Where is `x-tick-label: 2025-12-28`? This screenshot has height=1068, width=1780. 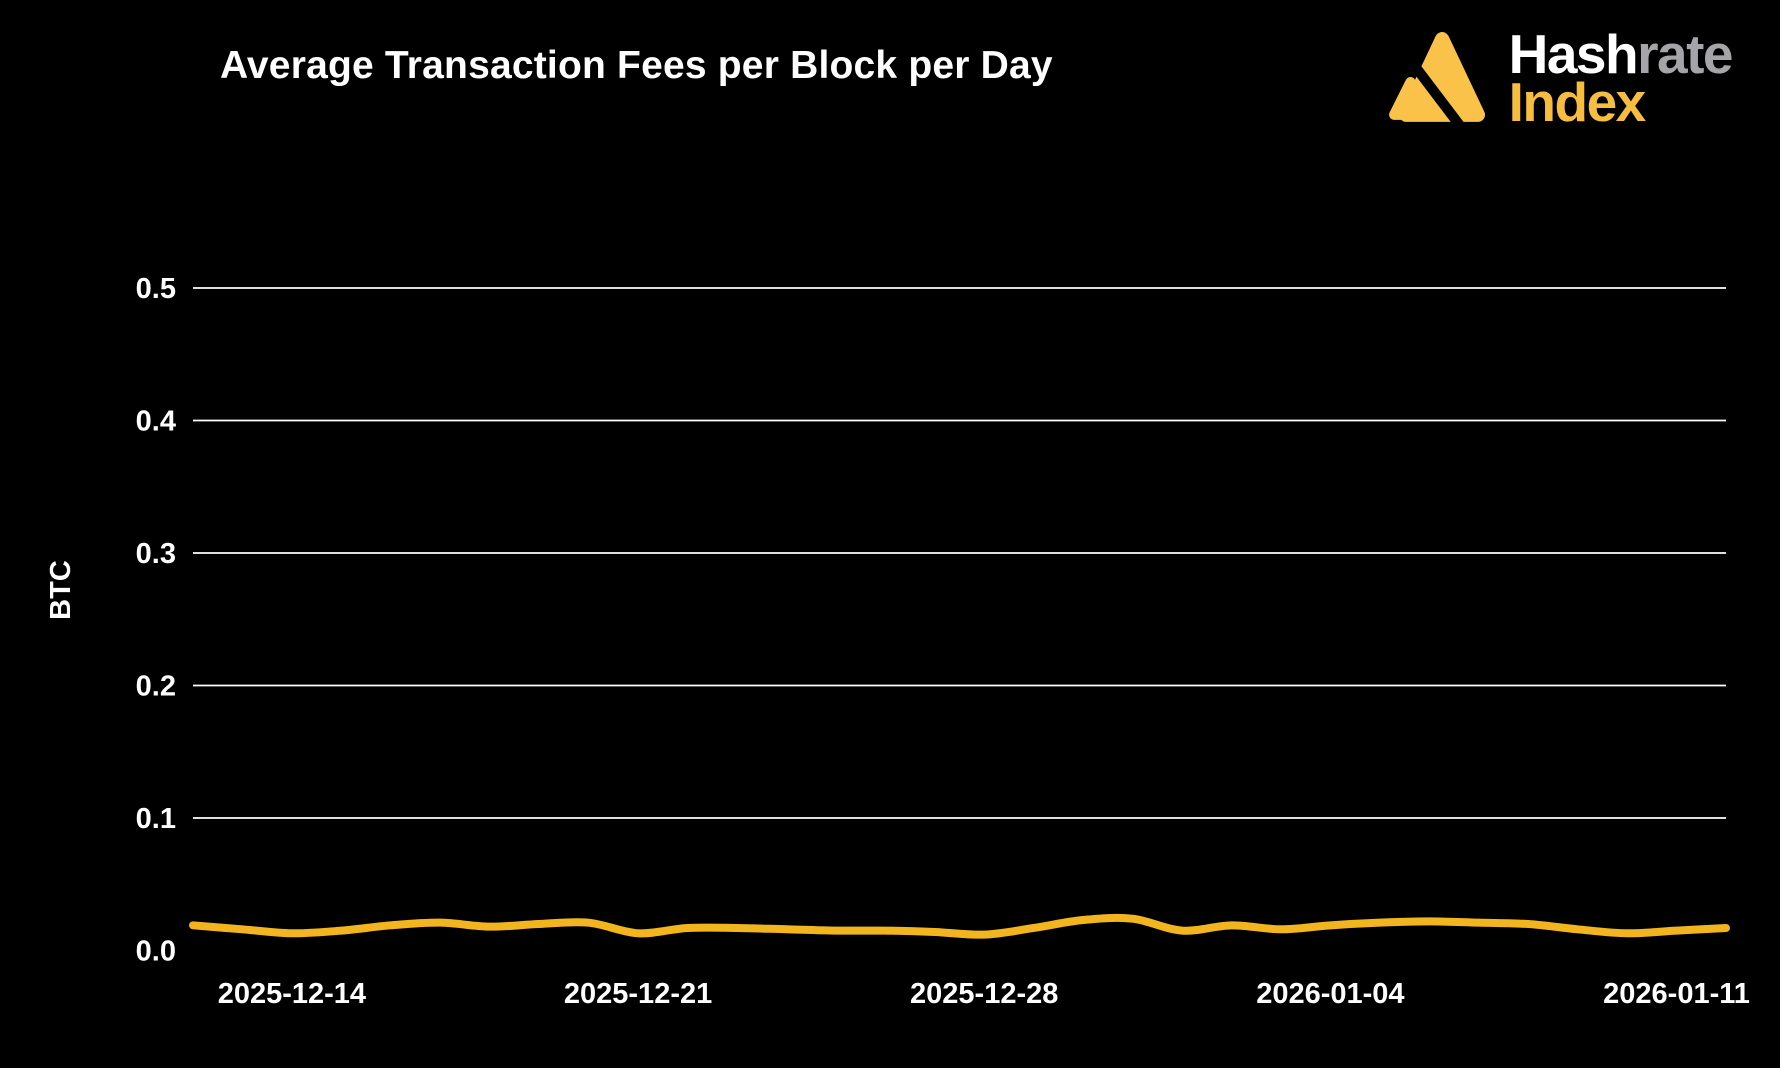
x-tick-label: 2025-12-28 is located at coordinates (984, 994).